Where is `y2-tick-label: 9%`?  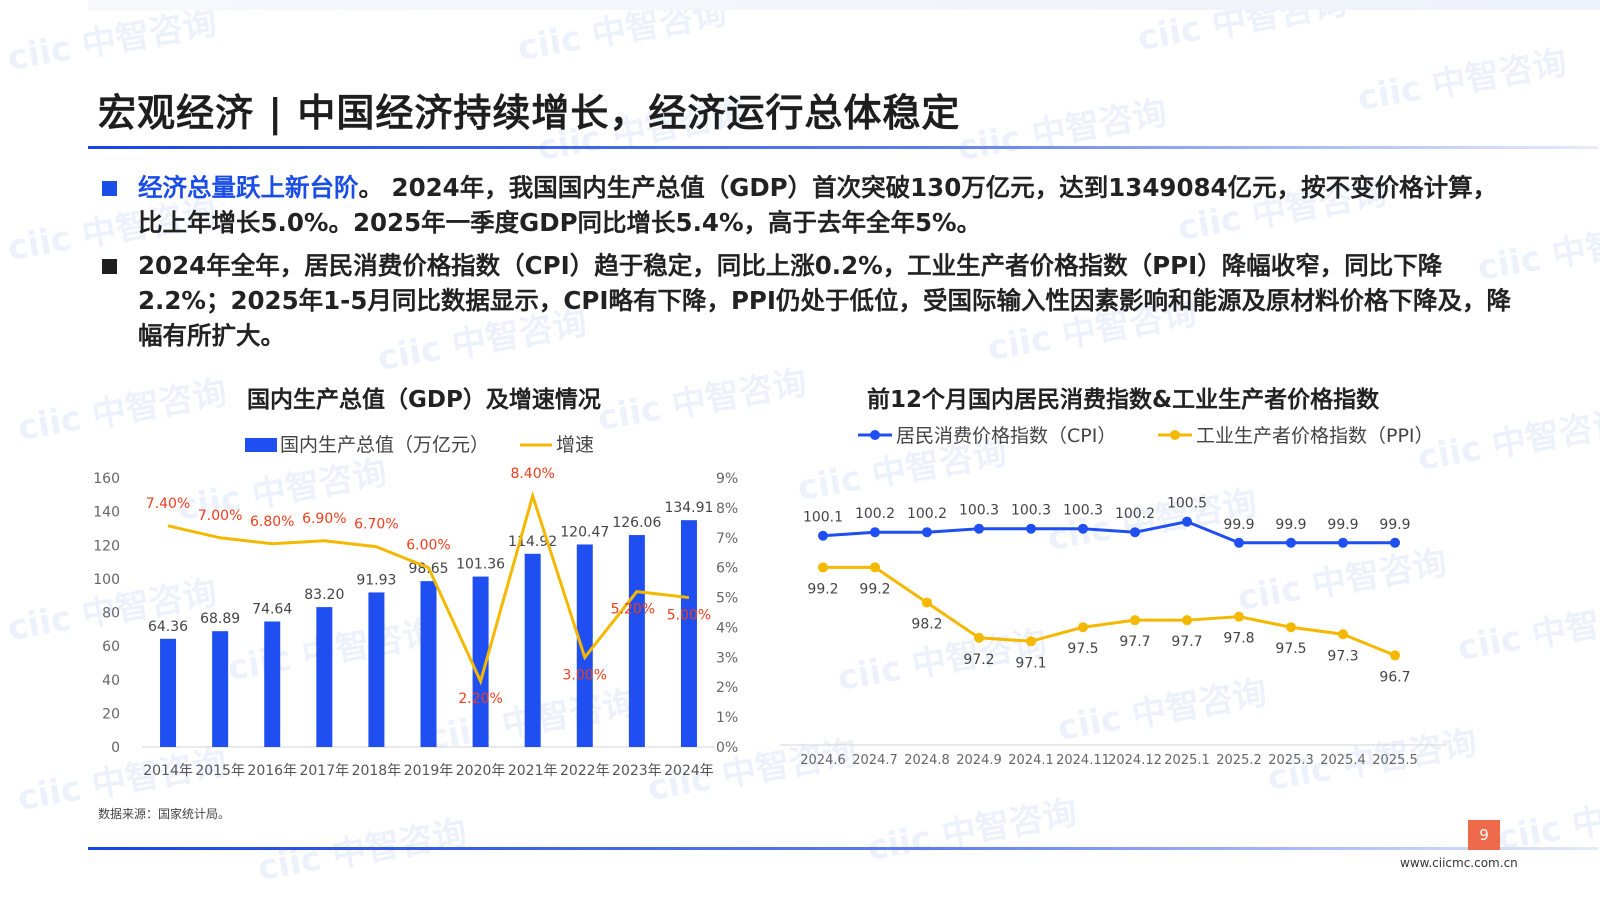 y2-tick-label: 9% is located at coordinates (727, 479).